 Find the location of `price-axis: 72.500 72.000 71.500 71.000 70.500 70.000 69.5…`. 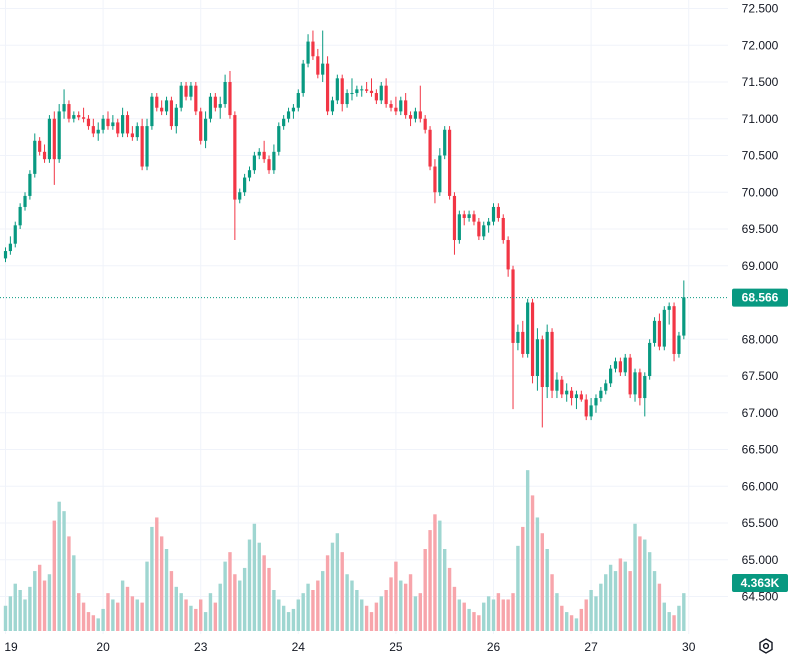

price-axis: 72.500 72.000 71.500 71.000 70.500 70.000 69.5… is located at coordinates (760, 303).